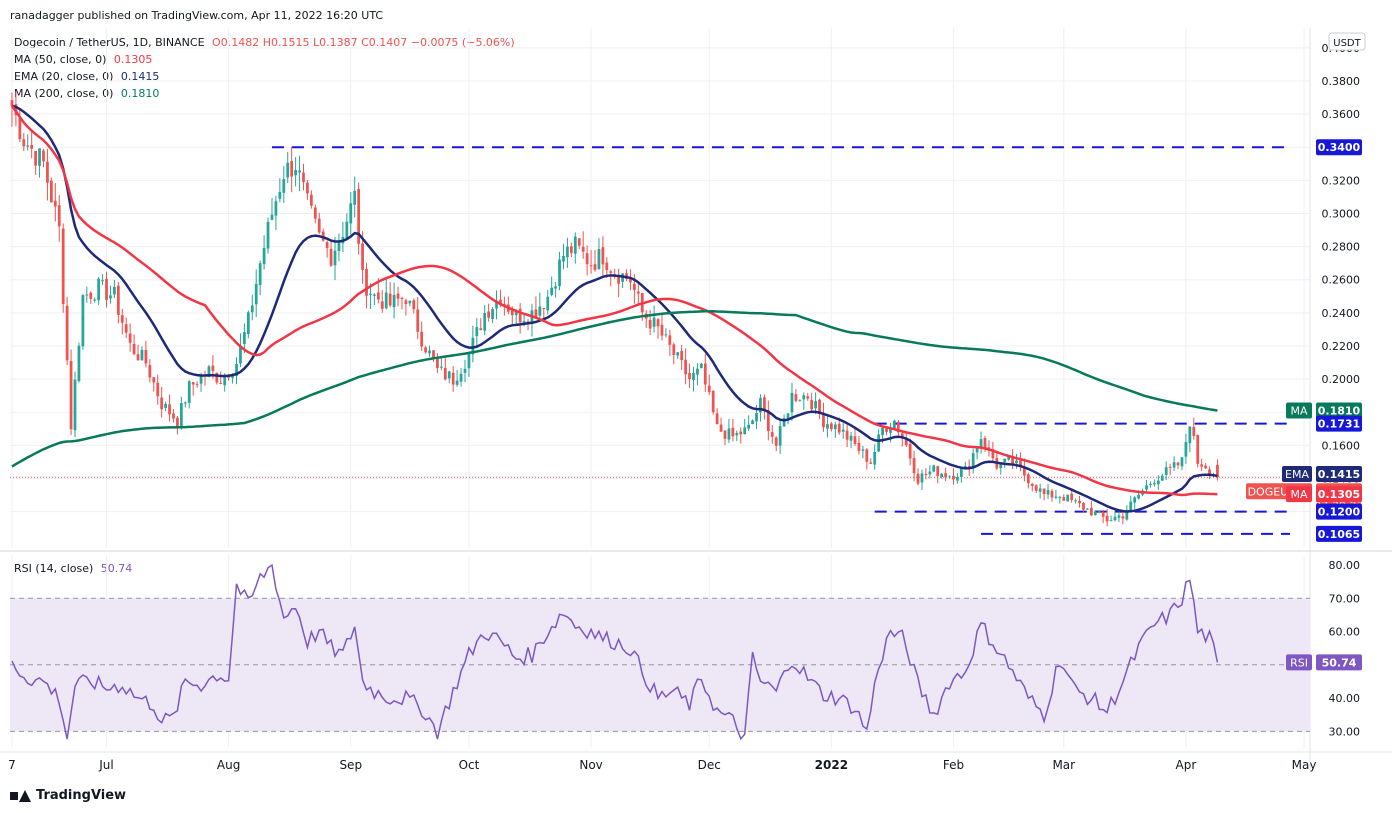 This screenshot has height=813, width=1392. Describe the element at coordinates (68, 795) in the screenshot. I see `tradingview-brand: TradingView` at that location.